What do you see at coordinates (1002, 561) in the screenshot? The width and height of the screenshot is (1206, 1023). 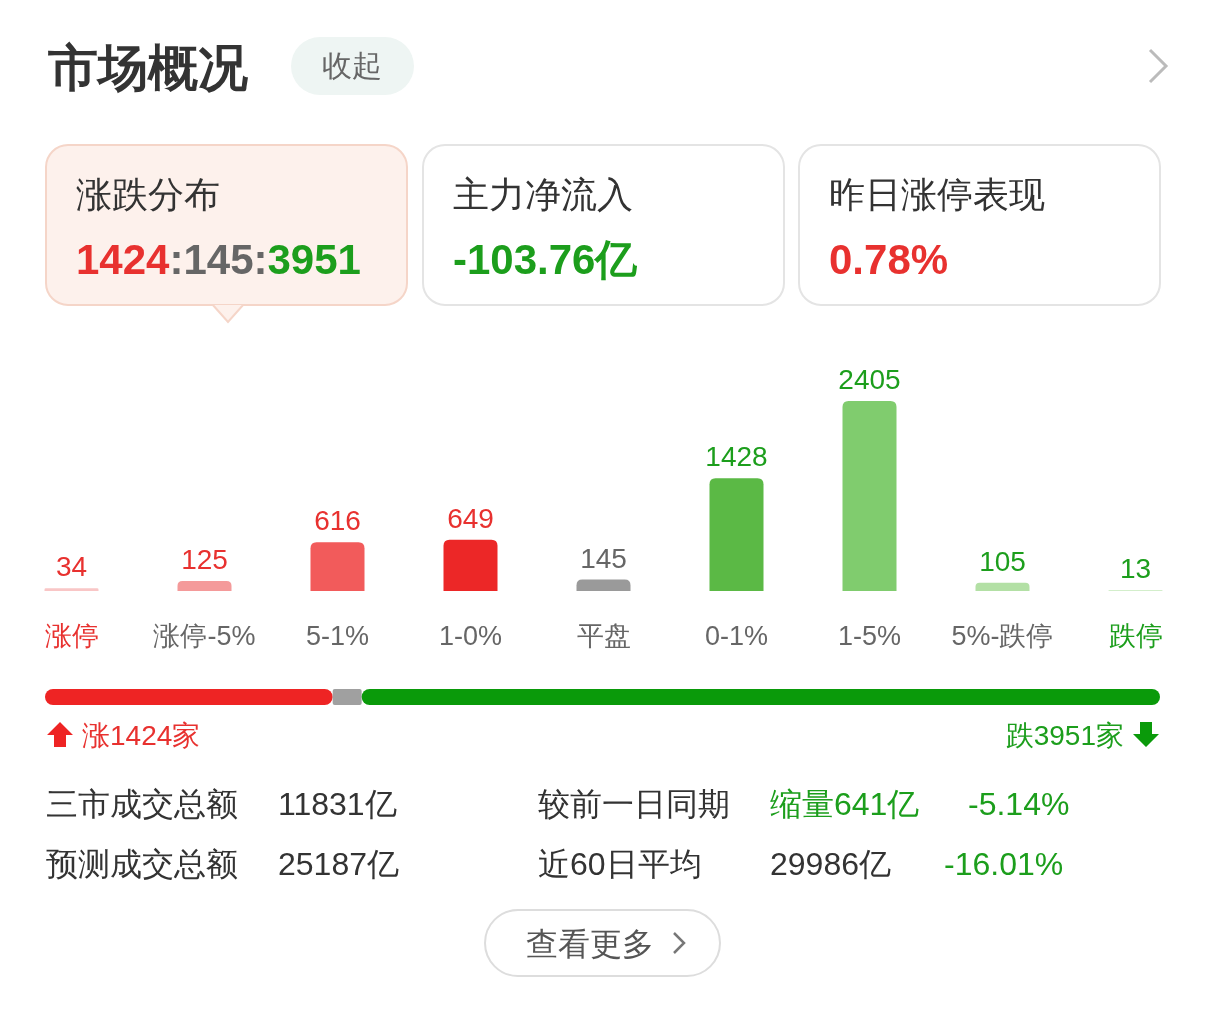 I see `data-label: 105` at bounding box center [1002, 561].